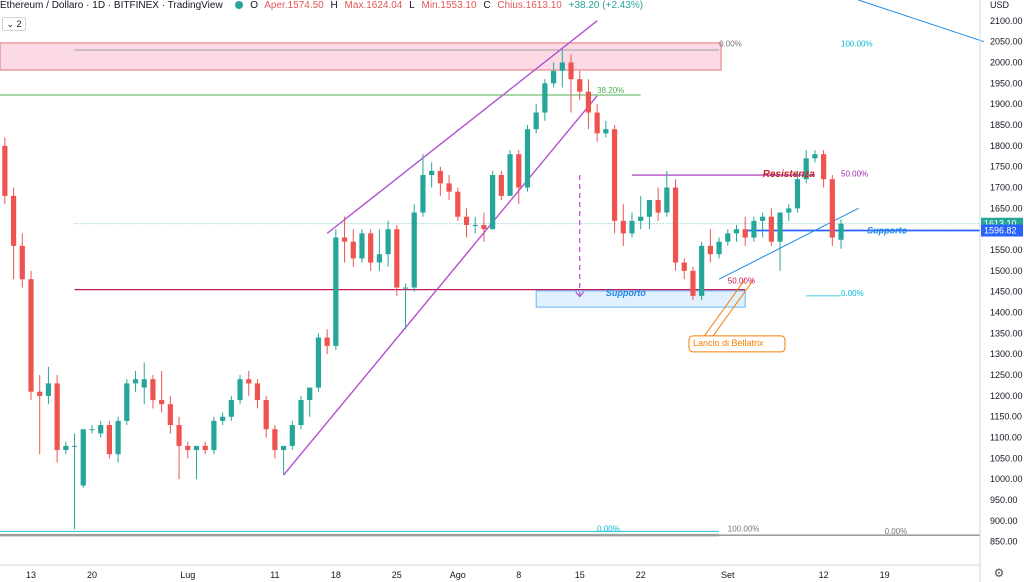 This screenshot has height=582, width=1024. Describe the element at coordinates (1006, 271) in the screenshot. I see `price-tick-label: 1500.00` at that location.